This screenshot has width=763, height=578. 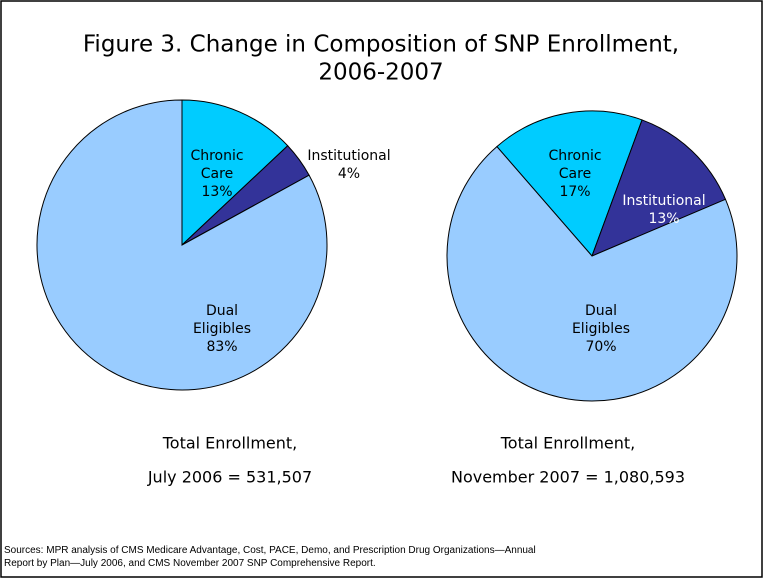 I want to click on caption: July 2006 = 531,507, so click(x=229, y=477).